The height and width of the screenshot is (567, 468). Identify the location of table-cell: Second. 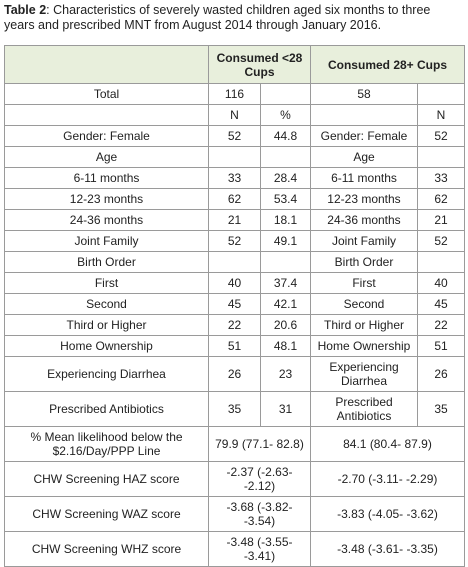
(106, 304).